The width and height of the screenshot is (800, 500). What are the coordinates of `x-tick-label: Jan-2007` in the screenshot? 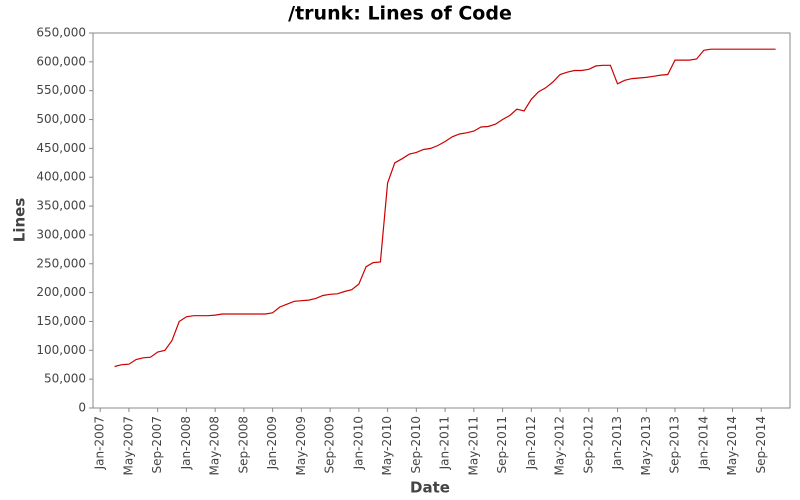 It's located at (100, 443).